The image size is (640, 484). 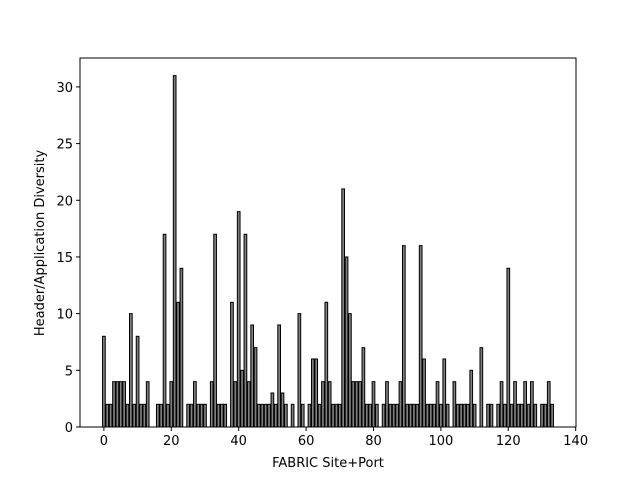 What do you see at coordinates (373, 441) in the screenshot?
I see `x-tick-label: 80` at bounding box center [373, 441].